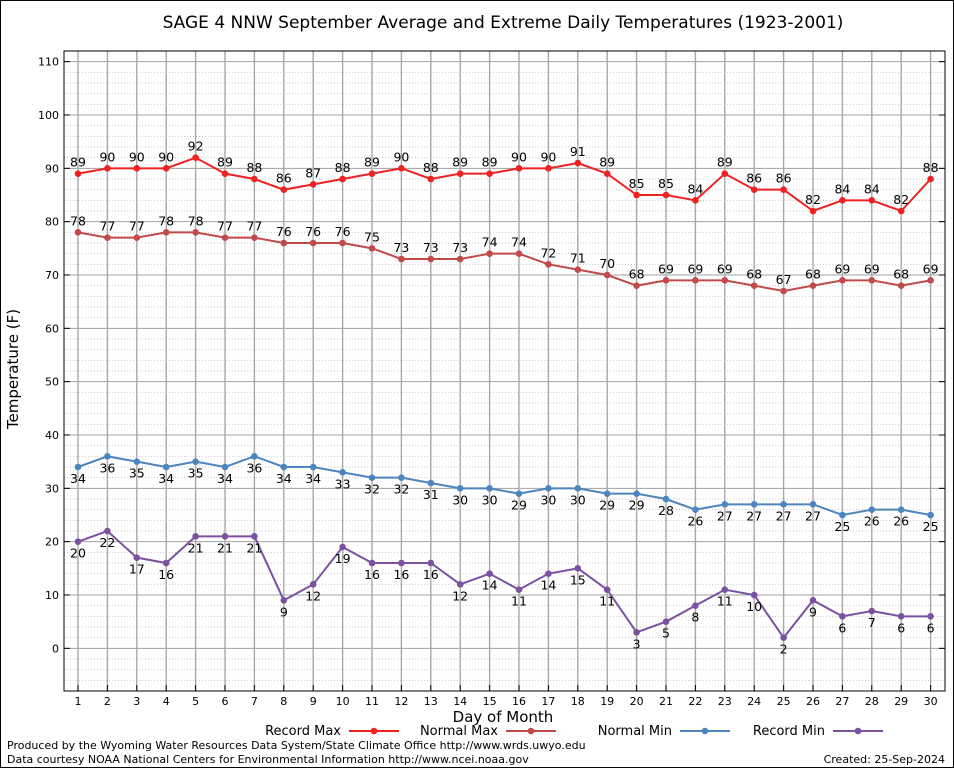 The width and height of the screenshot is (954, 768). What do you see at coordinates (52, 435) in the screenshot?
I see `y-tick-label: 40` at bounding box center [52, 435].